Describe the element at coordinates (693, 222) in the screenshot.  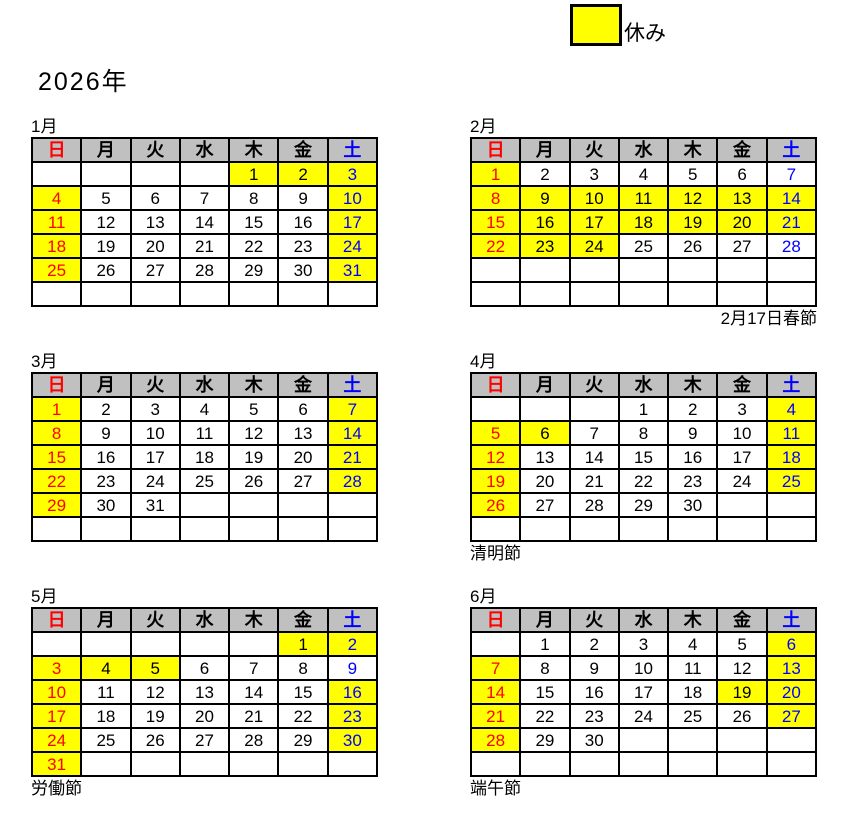
I see `day-cell: 19` at that location.